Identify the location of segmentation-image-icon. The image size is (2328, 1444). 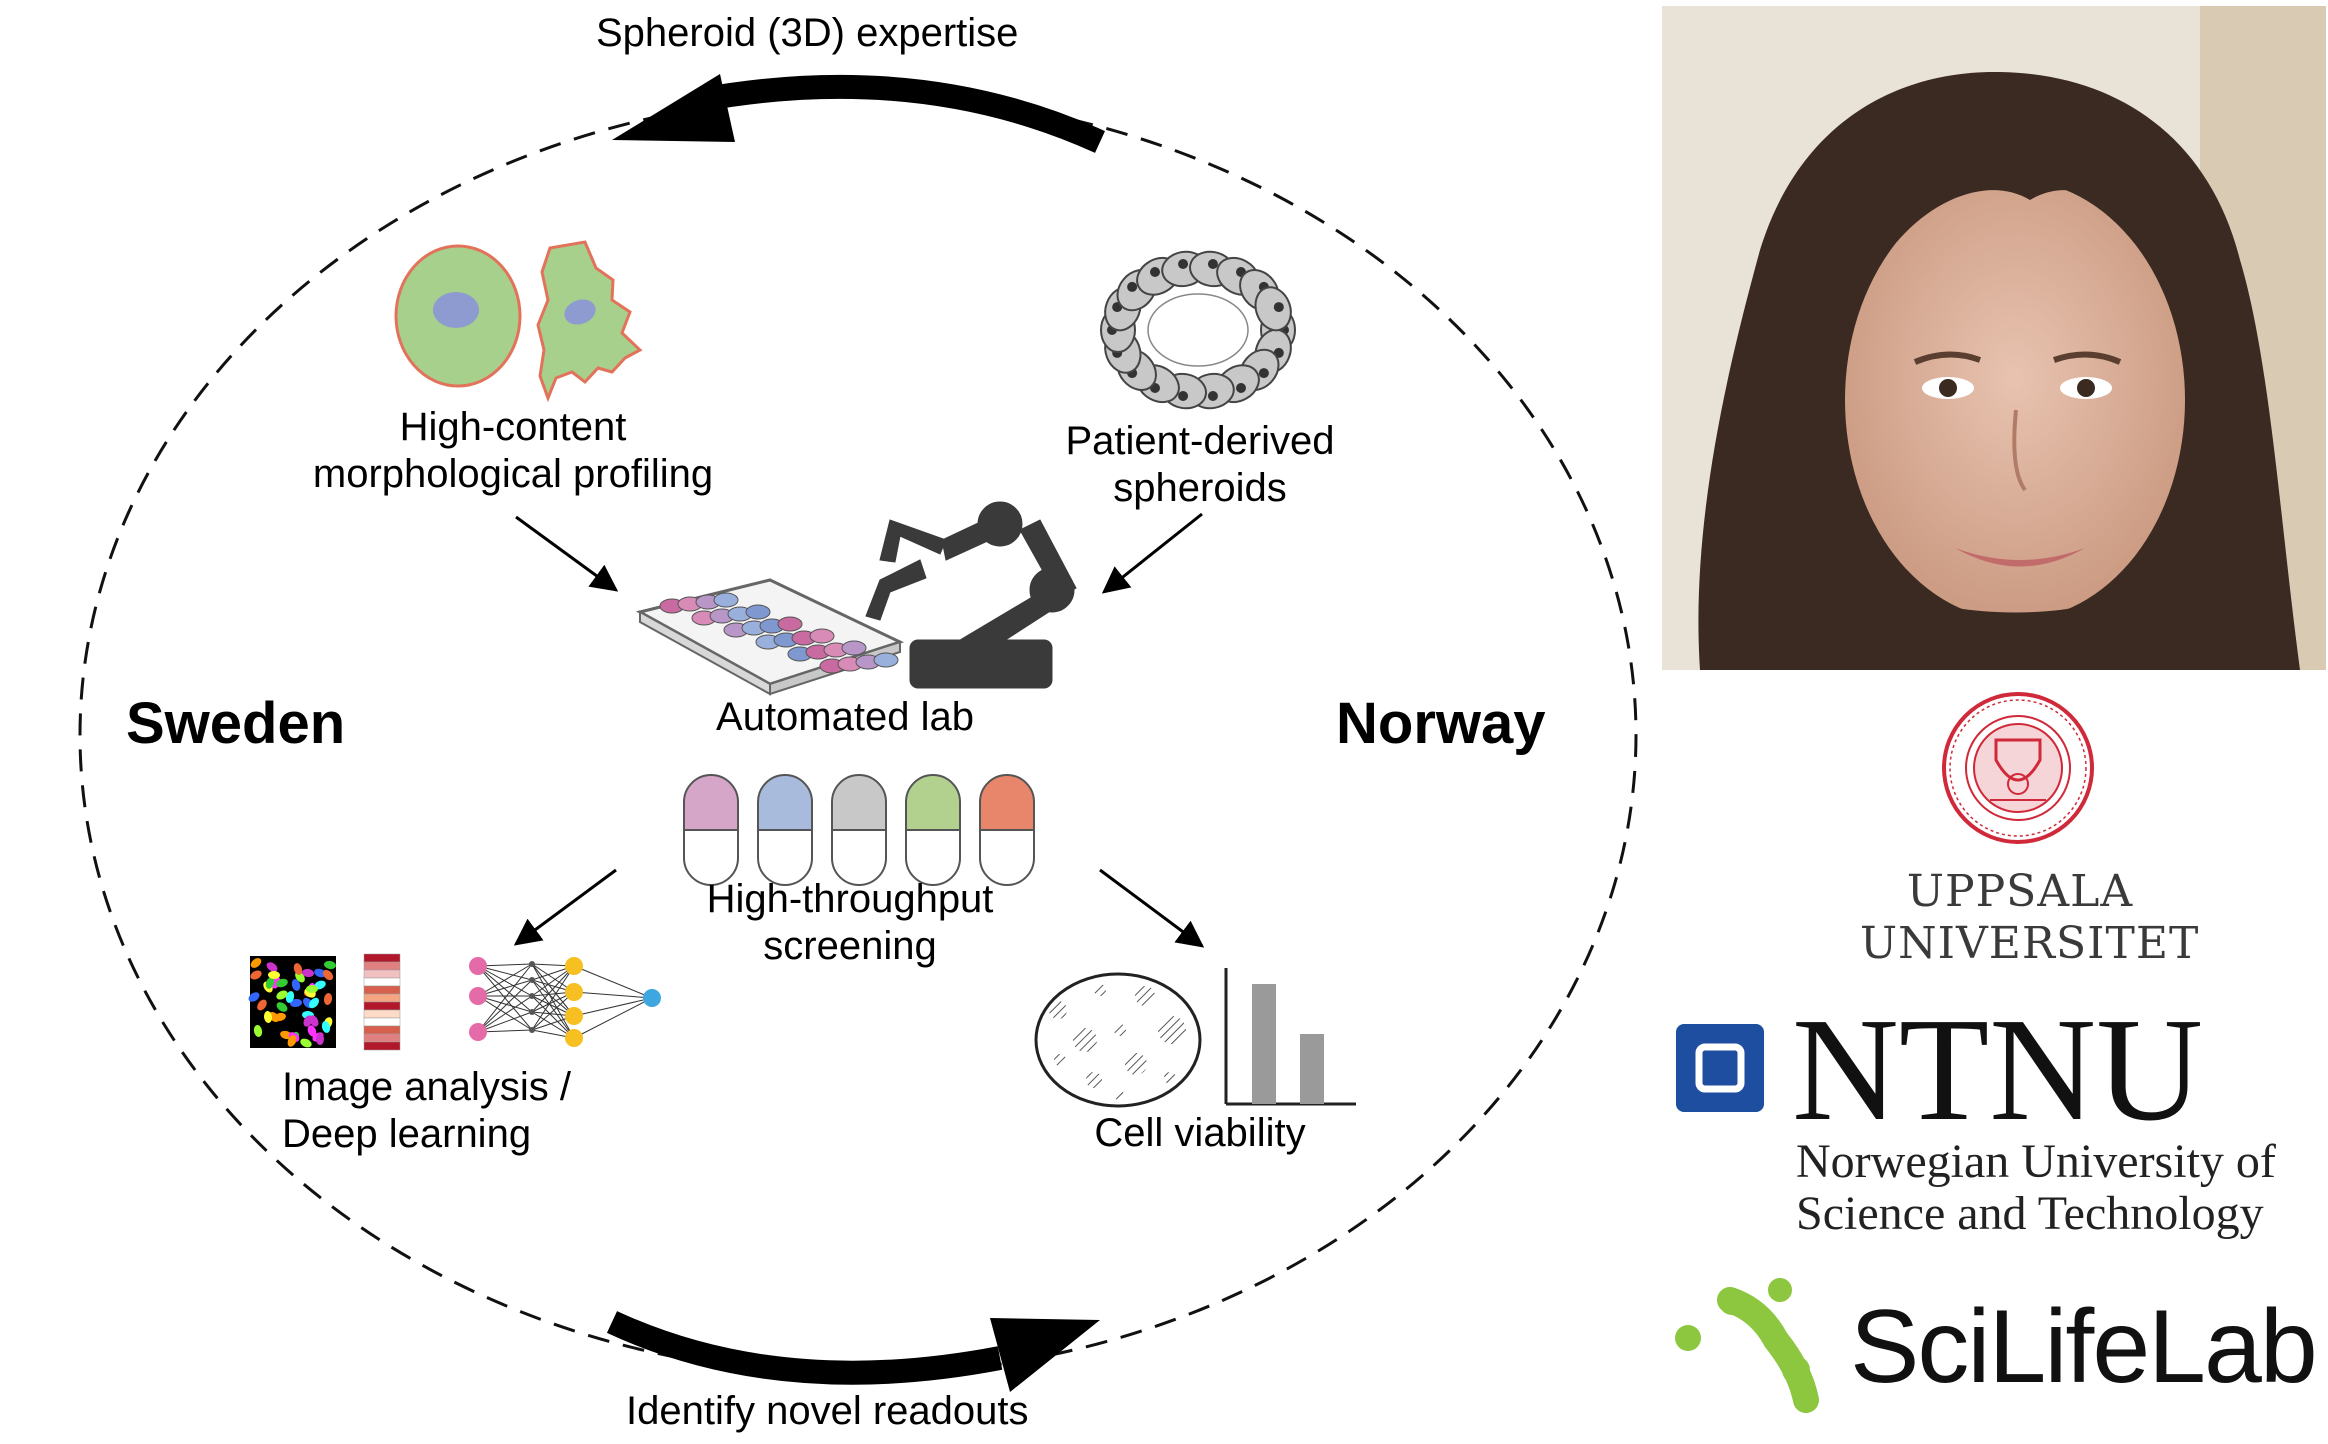
(292, 1002).